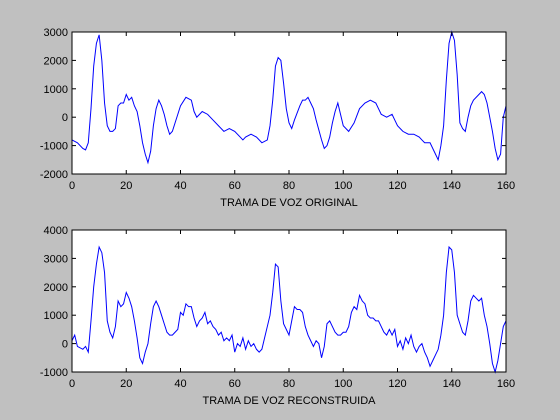 The width and height of the screenshot is (560, 420). What do you see at coordinates (54, 175) in the screenshot?
I see `y-tick-label: -2000` at bounding box center [54, 175].